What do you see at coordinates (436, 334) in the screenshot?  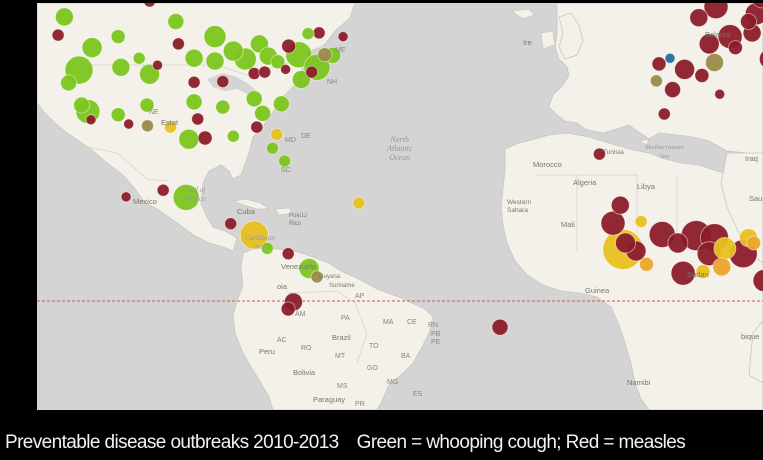 I see `label-state-pb: PB` at bounding box center [436, 334].